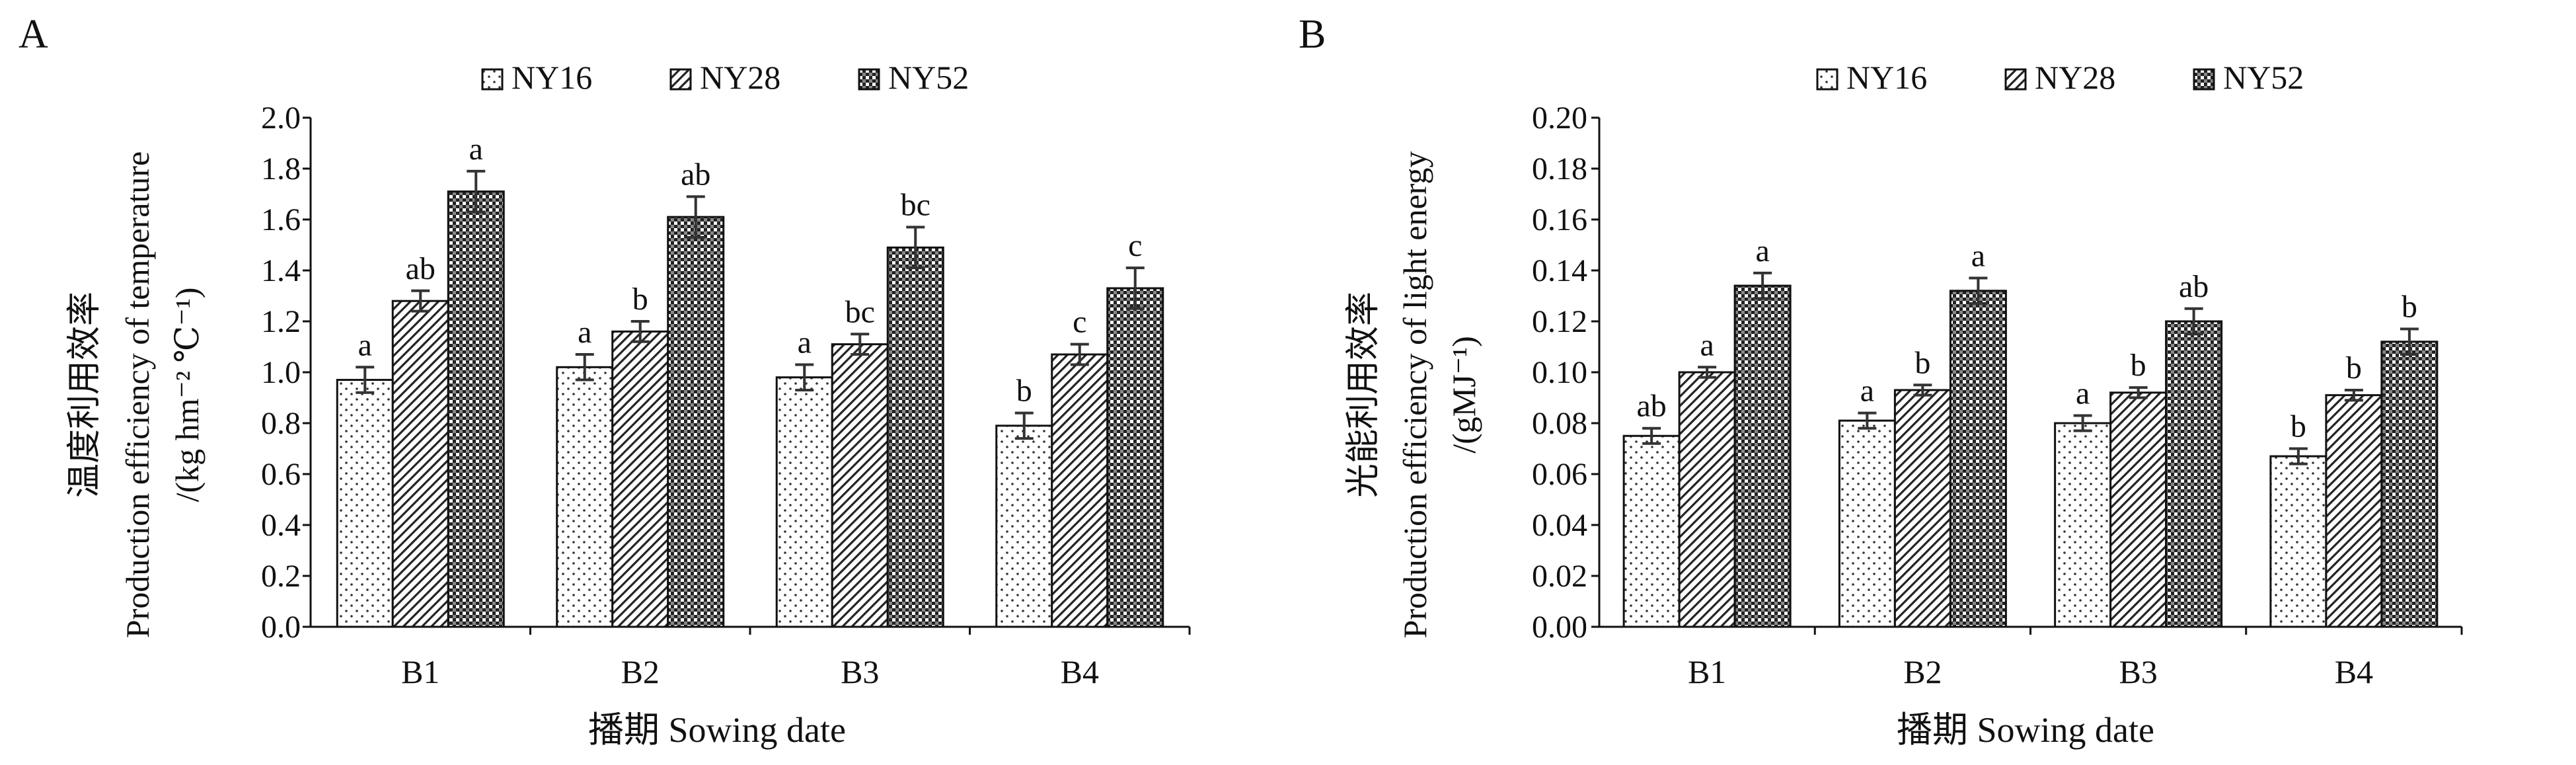 The height and width of the screenshot is (765, 2576). What do you see at coordinates (860, 311) in the screenshot?
I see `significance-label: bc` at bounding box center [860, 311].